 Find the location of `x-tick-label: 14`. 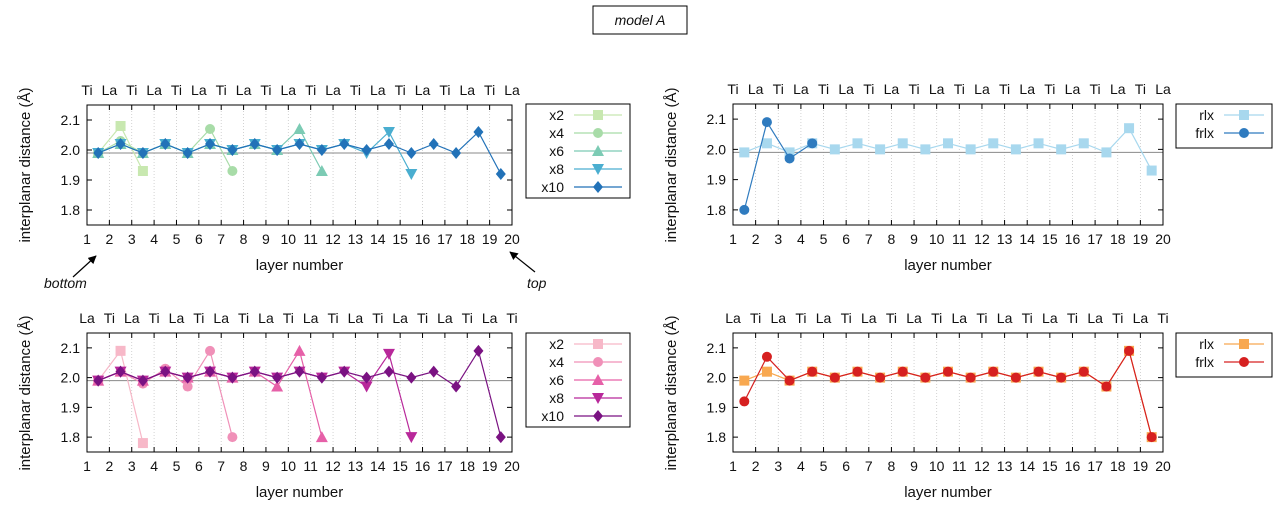

x-tick-label: 14 is located at coordinates (378, 239).